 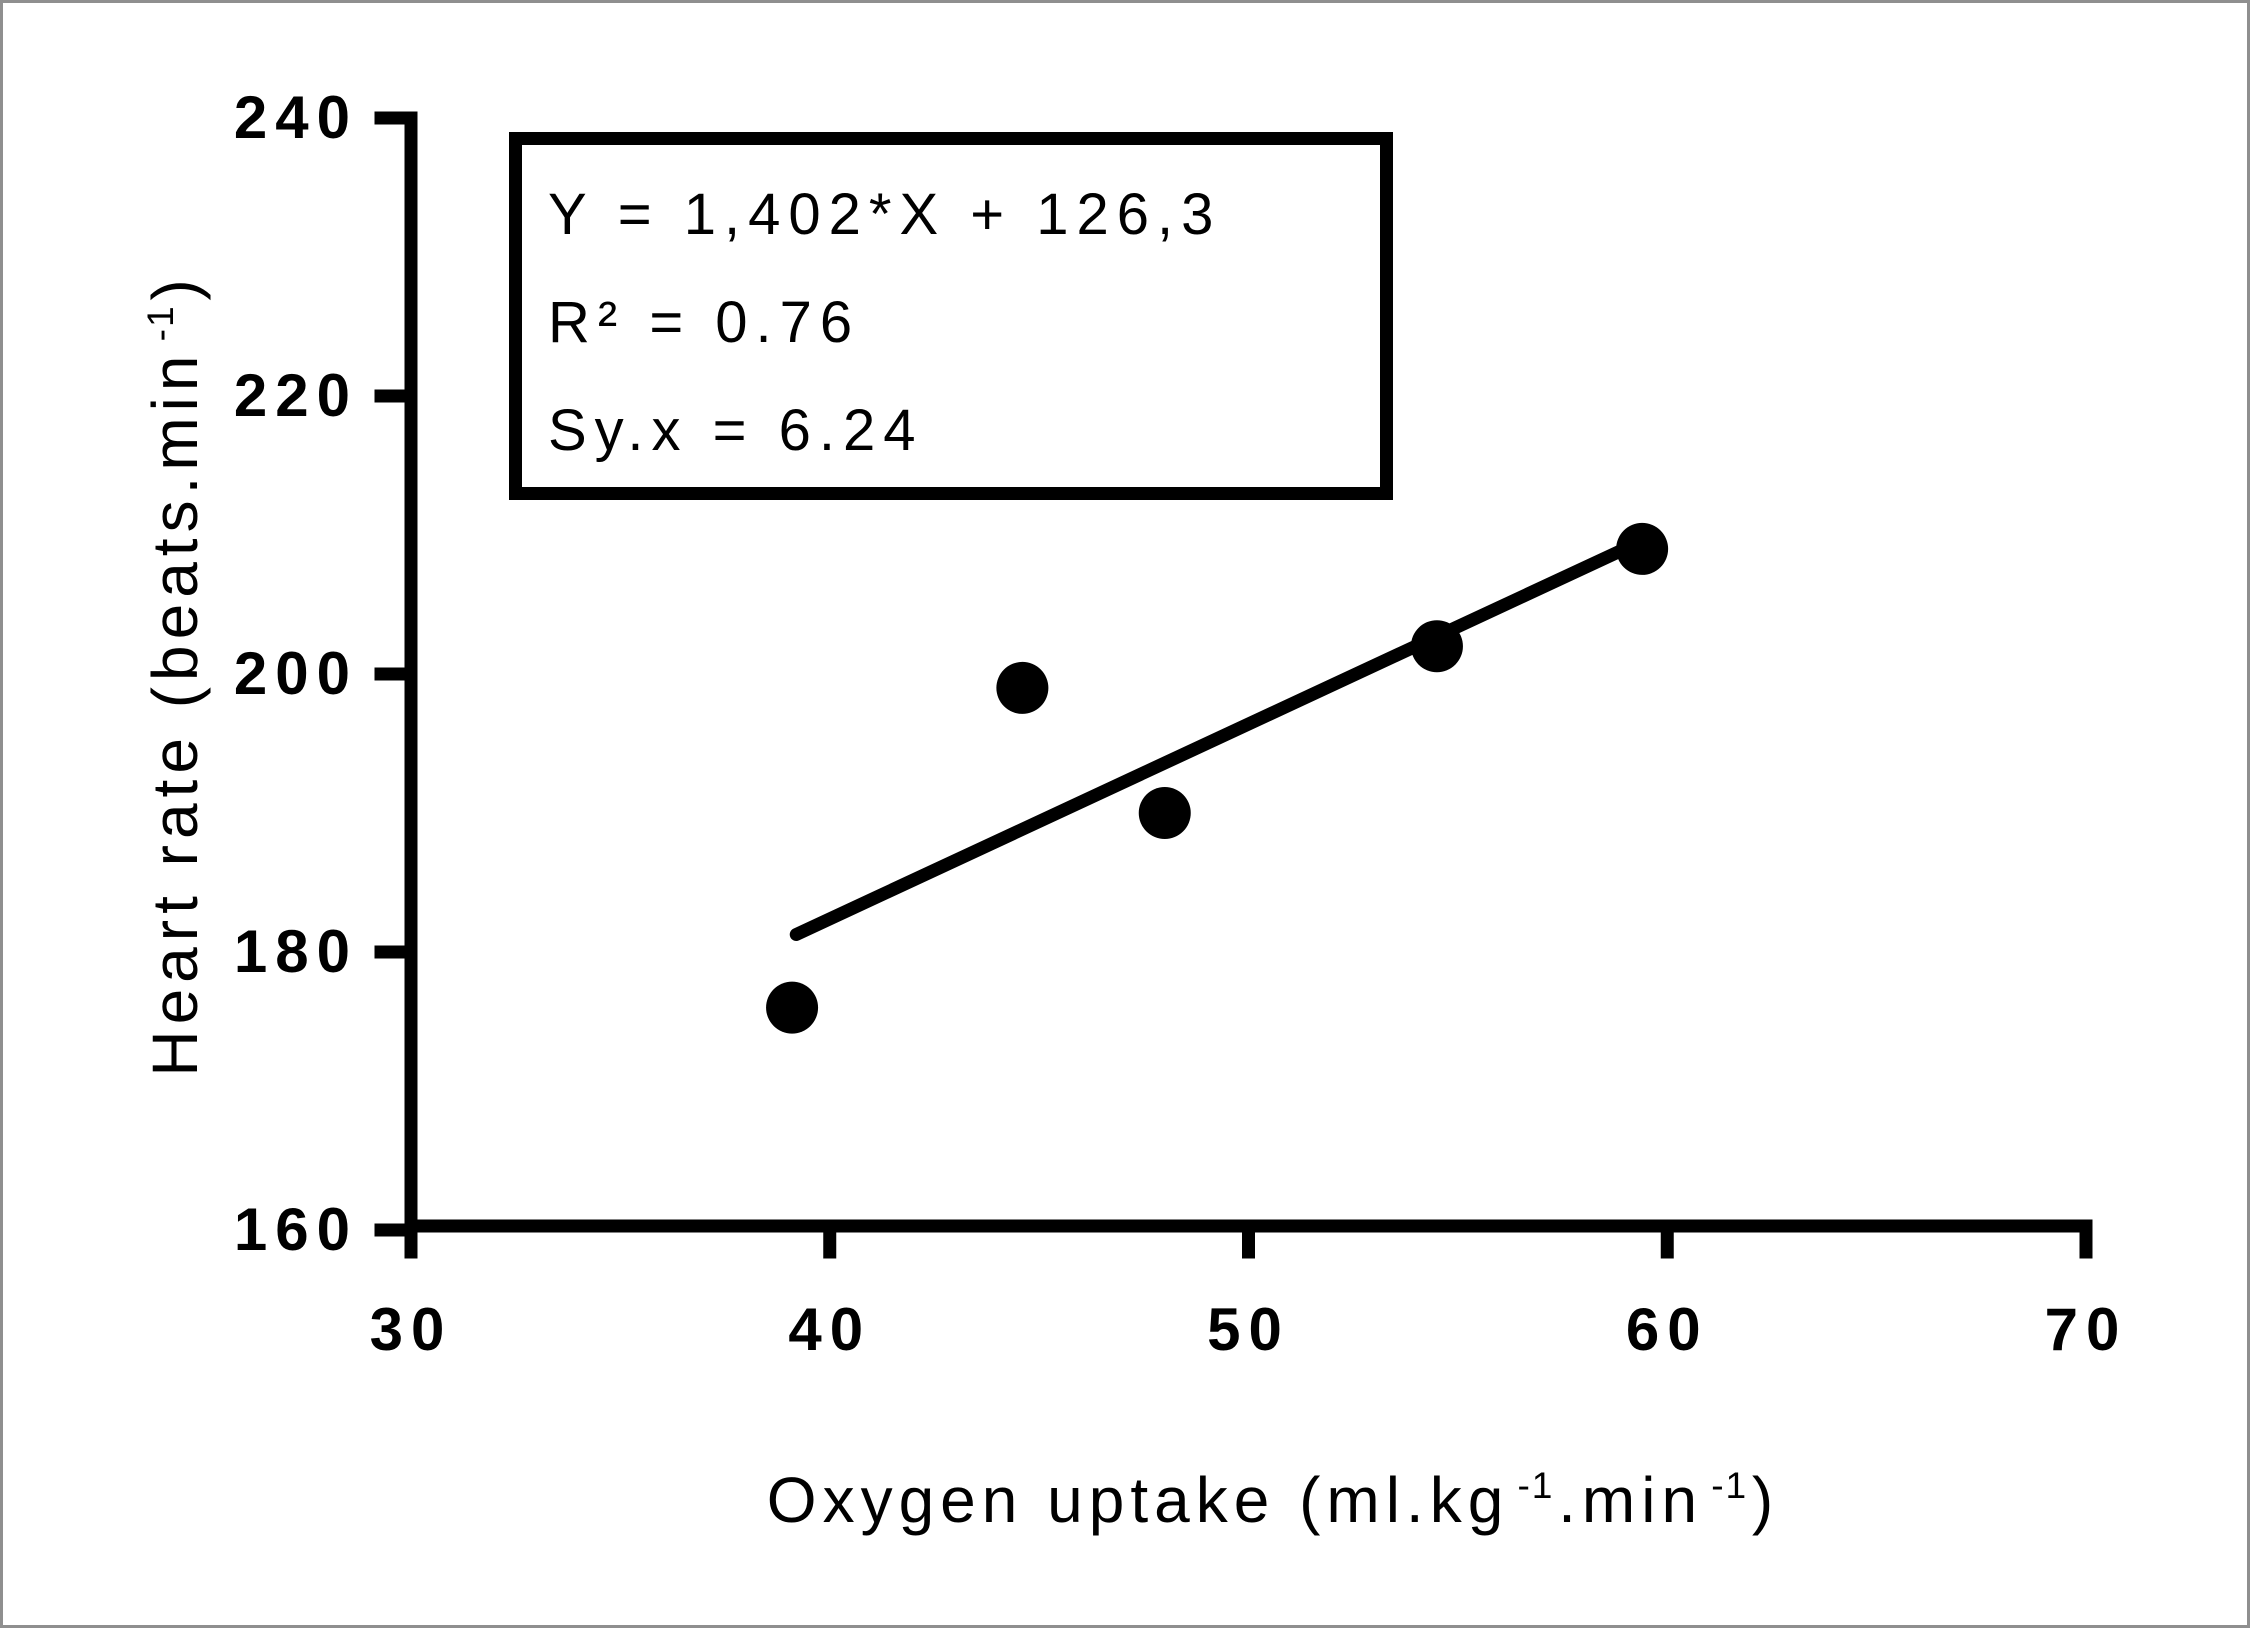 What do you see at coordinates (704, 322) in the screenshot?
I see `r-squared-value: R² = 0.76` at bounding box center [704, 322].